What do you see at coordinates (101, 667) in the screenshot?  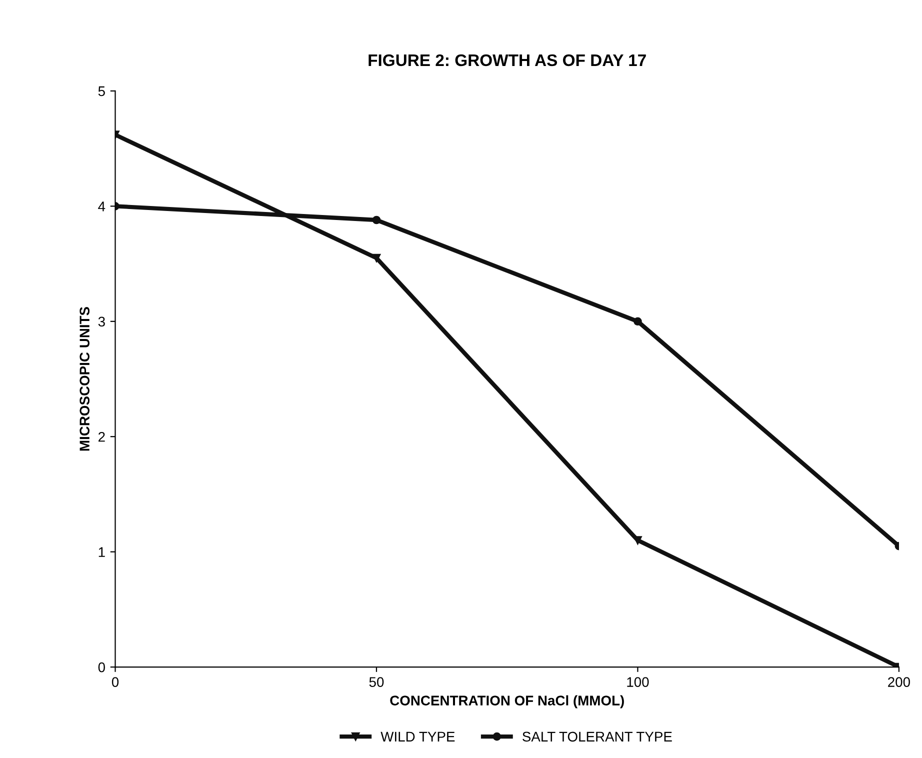 I see `y-tick-label: 0` at bounding box center [101, 667].